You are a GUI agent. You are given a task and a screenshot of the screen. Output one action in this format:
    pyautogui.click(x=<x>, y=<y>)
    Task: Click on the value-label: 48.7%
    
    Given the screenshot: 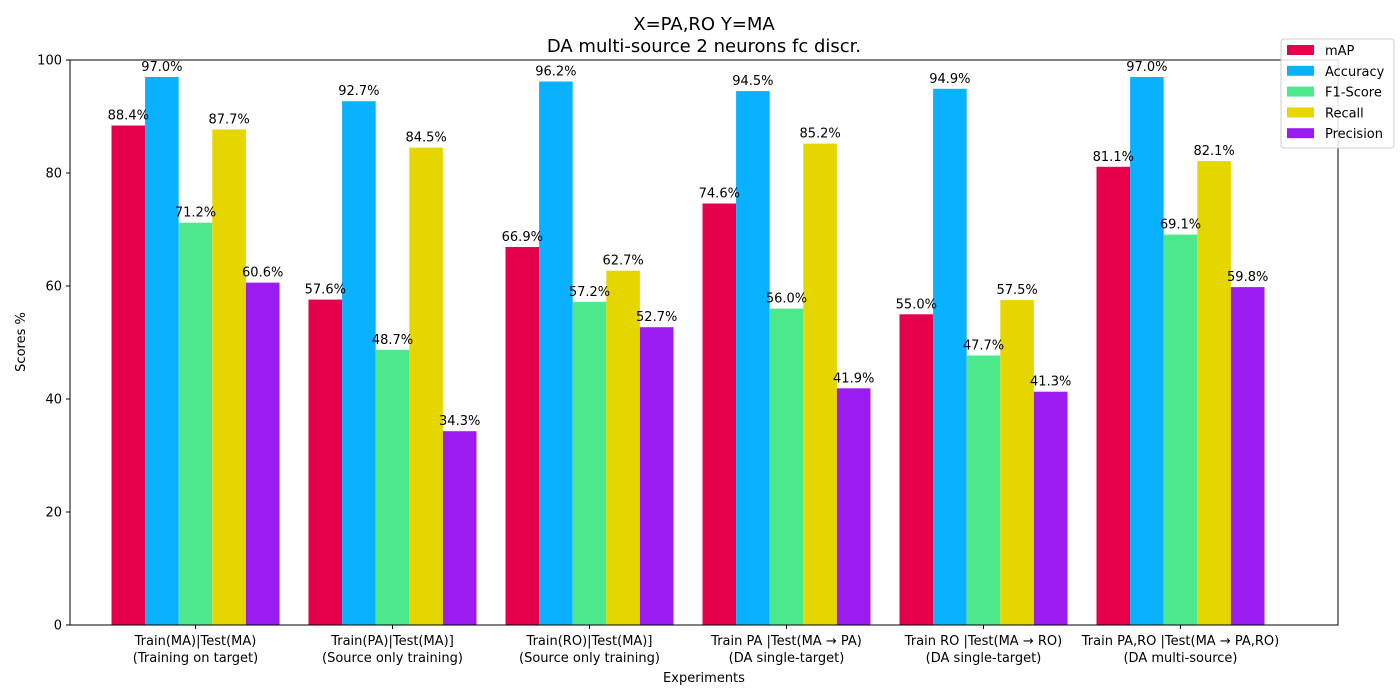 What is the action you would take?
    pyautogui.click(x=392, y=340)
    